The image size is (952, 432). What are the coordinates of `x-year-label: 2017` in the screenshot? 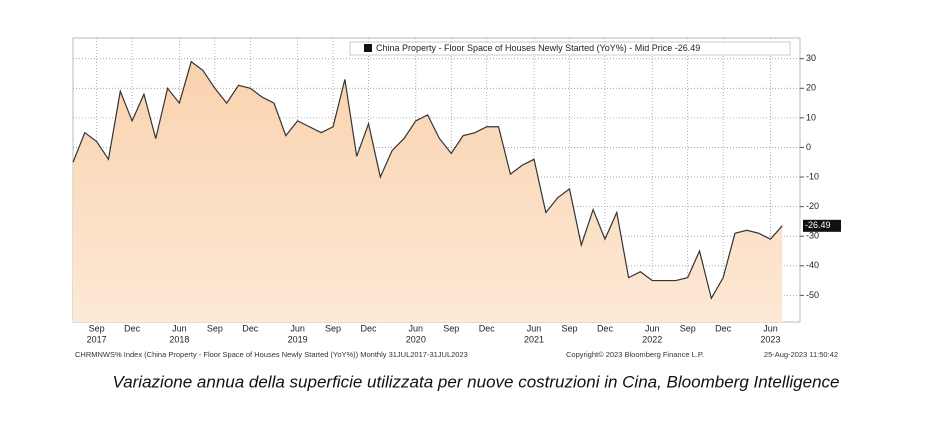 It's located at (97, 339).